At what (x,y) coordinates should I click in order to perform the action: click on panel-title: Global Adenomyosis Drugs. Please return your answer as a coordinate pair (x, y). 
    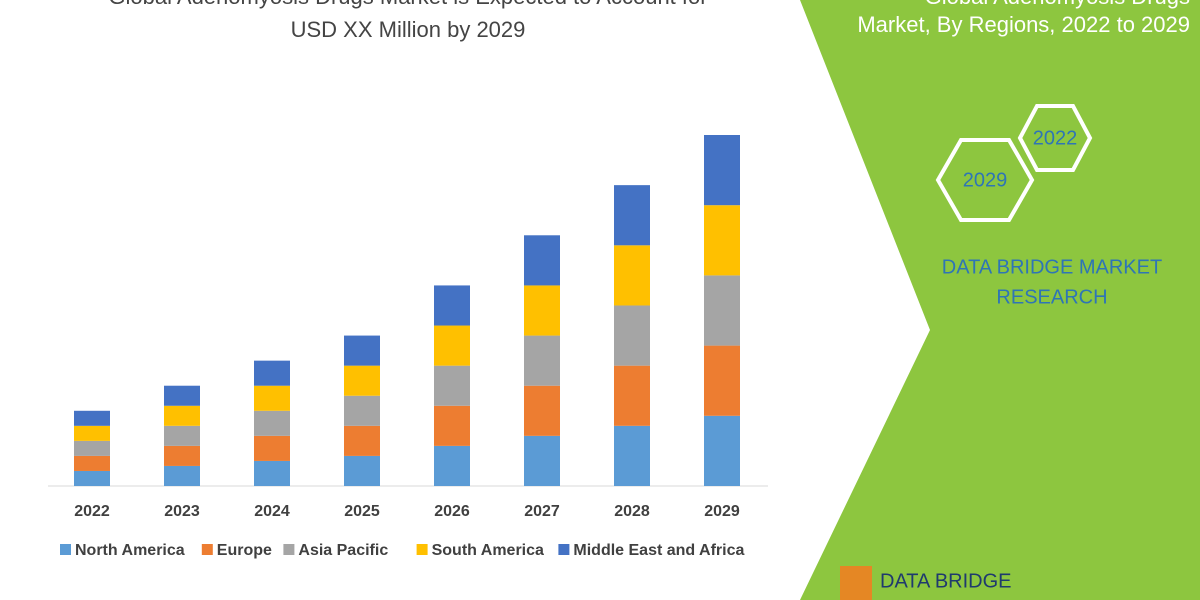
    Looking at the image, I should click on (1057, 4).